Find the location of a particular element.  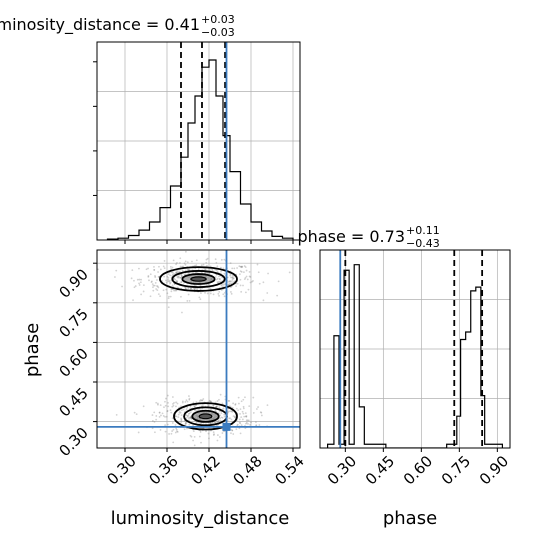

luminosity-distance-histogram-step is located at coordinates (200, 149).